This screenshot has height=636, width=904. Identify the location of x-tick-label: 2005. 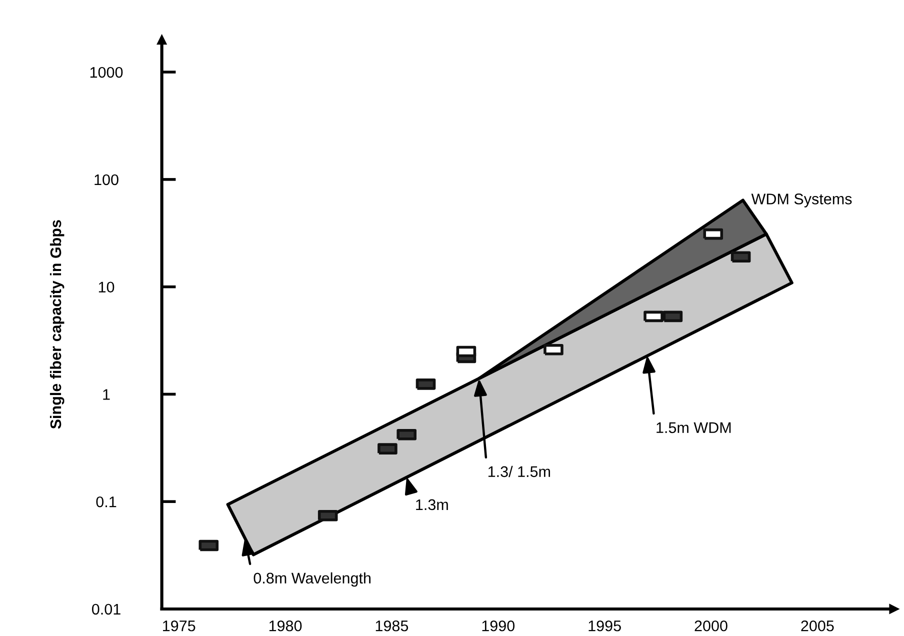
(817, 626).